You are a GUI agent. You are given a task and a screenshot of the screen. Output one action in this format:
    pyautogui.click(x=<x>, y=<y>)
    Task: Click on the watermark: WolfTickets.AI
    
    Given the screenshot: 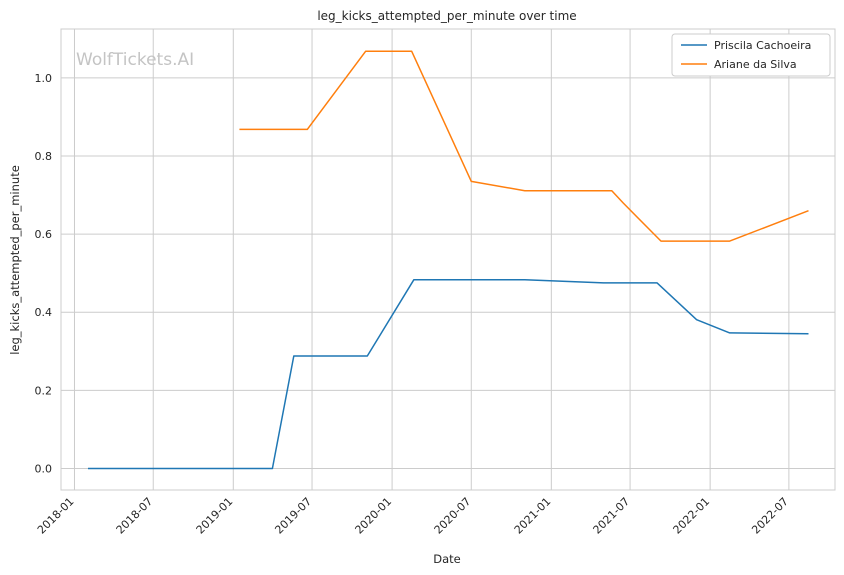 What is the action you would take?
    pyautogui.click(x=135, y=60)
    